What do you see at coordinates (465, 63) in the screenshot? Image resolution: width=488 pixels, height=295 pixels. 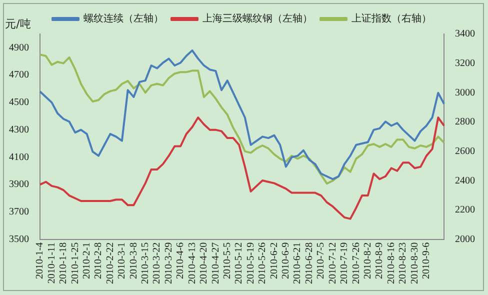 I see `y2-tick-label: 3200` at bounding box center [465, 63].